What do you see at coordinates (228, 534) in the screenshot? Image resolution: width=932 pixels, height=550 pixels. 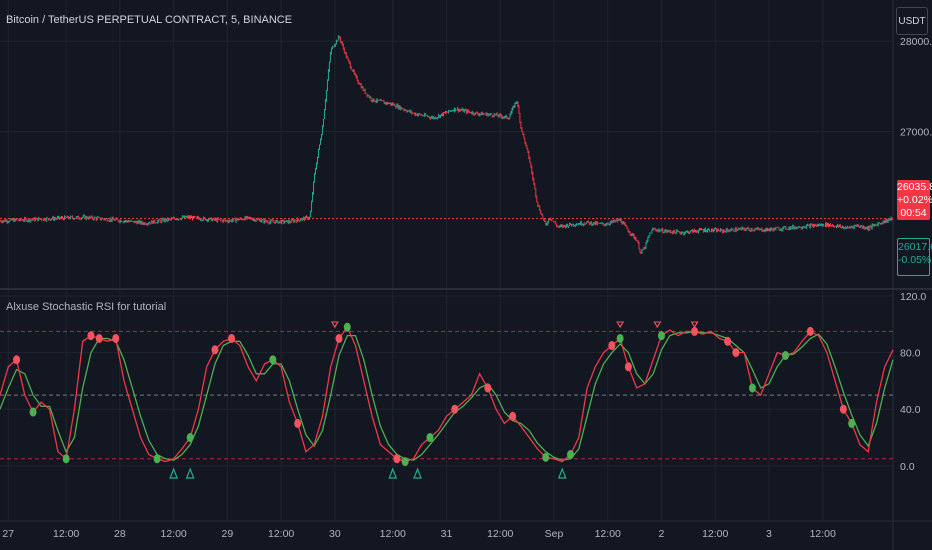 I see `time-tick-label: 29` at bounding box center [228, 534].